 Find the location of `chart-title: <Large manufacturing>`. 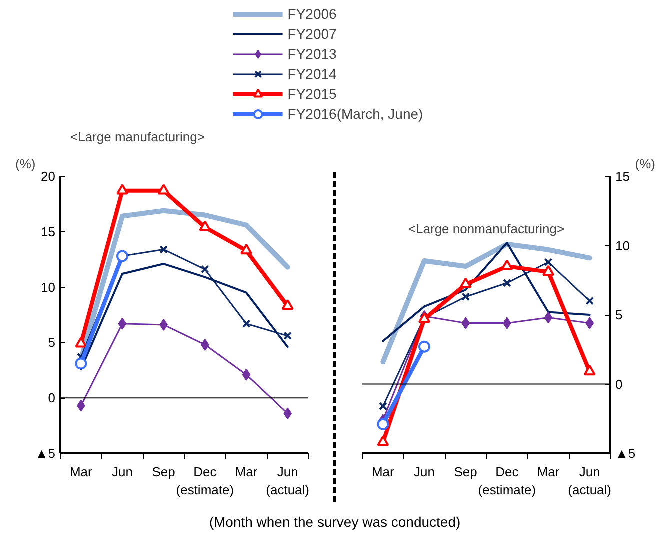

chart-title: <Large manufacturing> is located at coordinates (137, 137).